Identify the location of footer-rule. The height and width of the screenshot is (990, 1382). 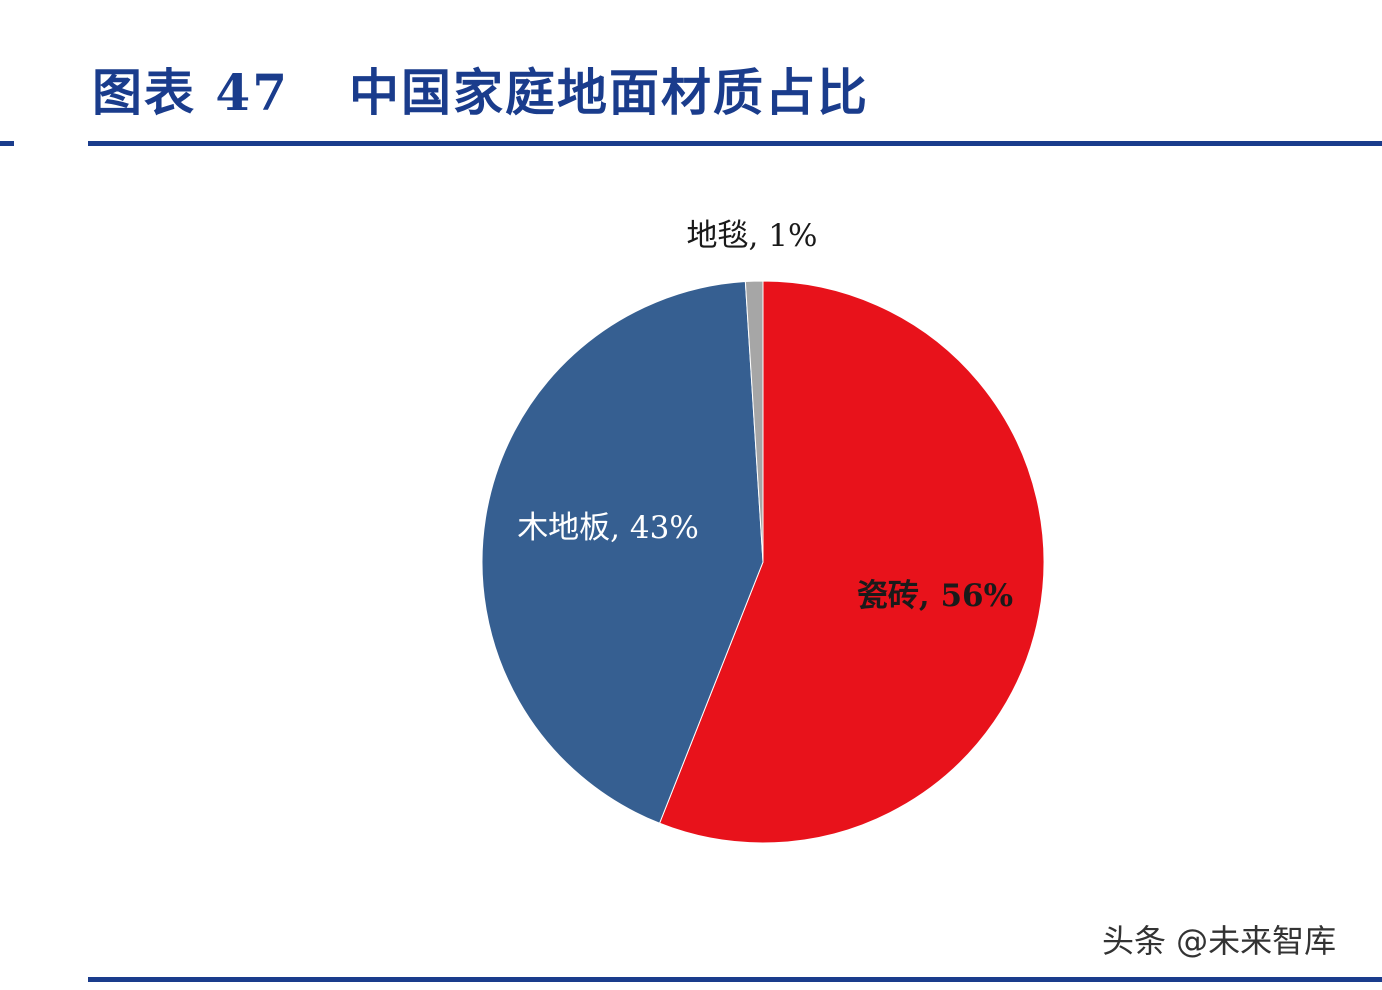
(735, 979).